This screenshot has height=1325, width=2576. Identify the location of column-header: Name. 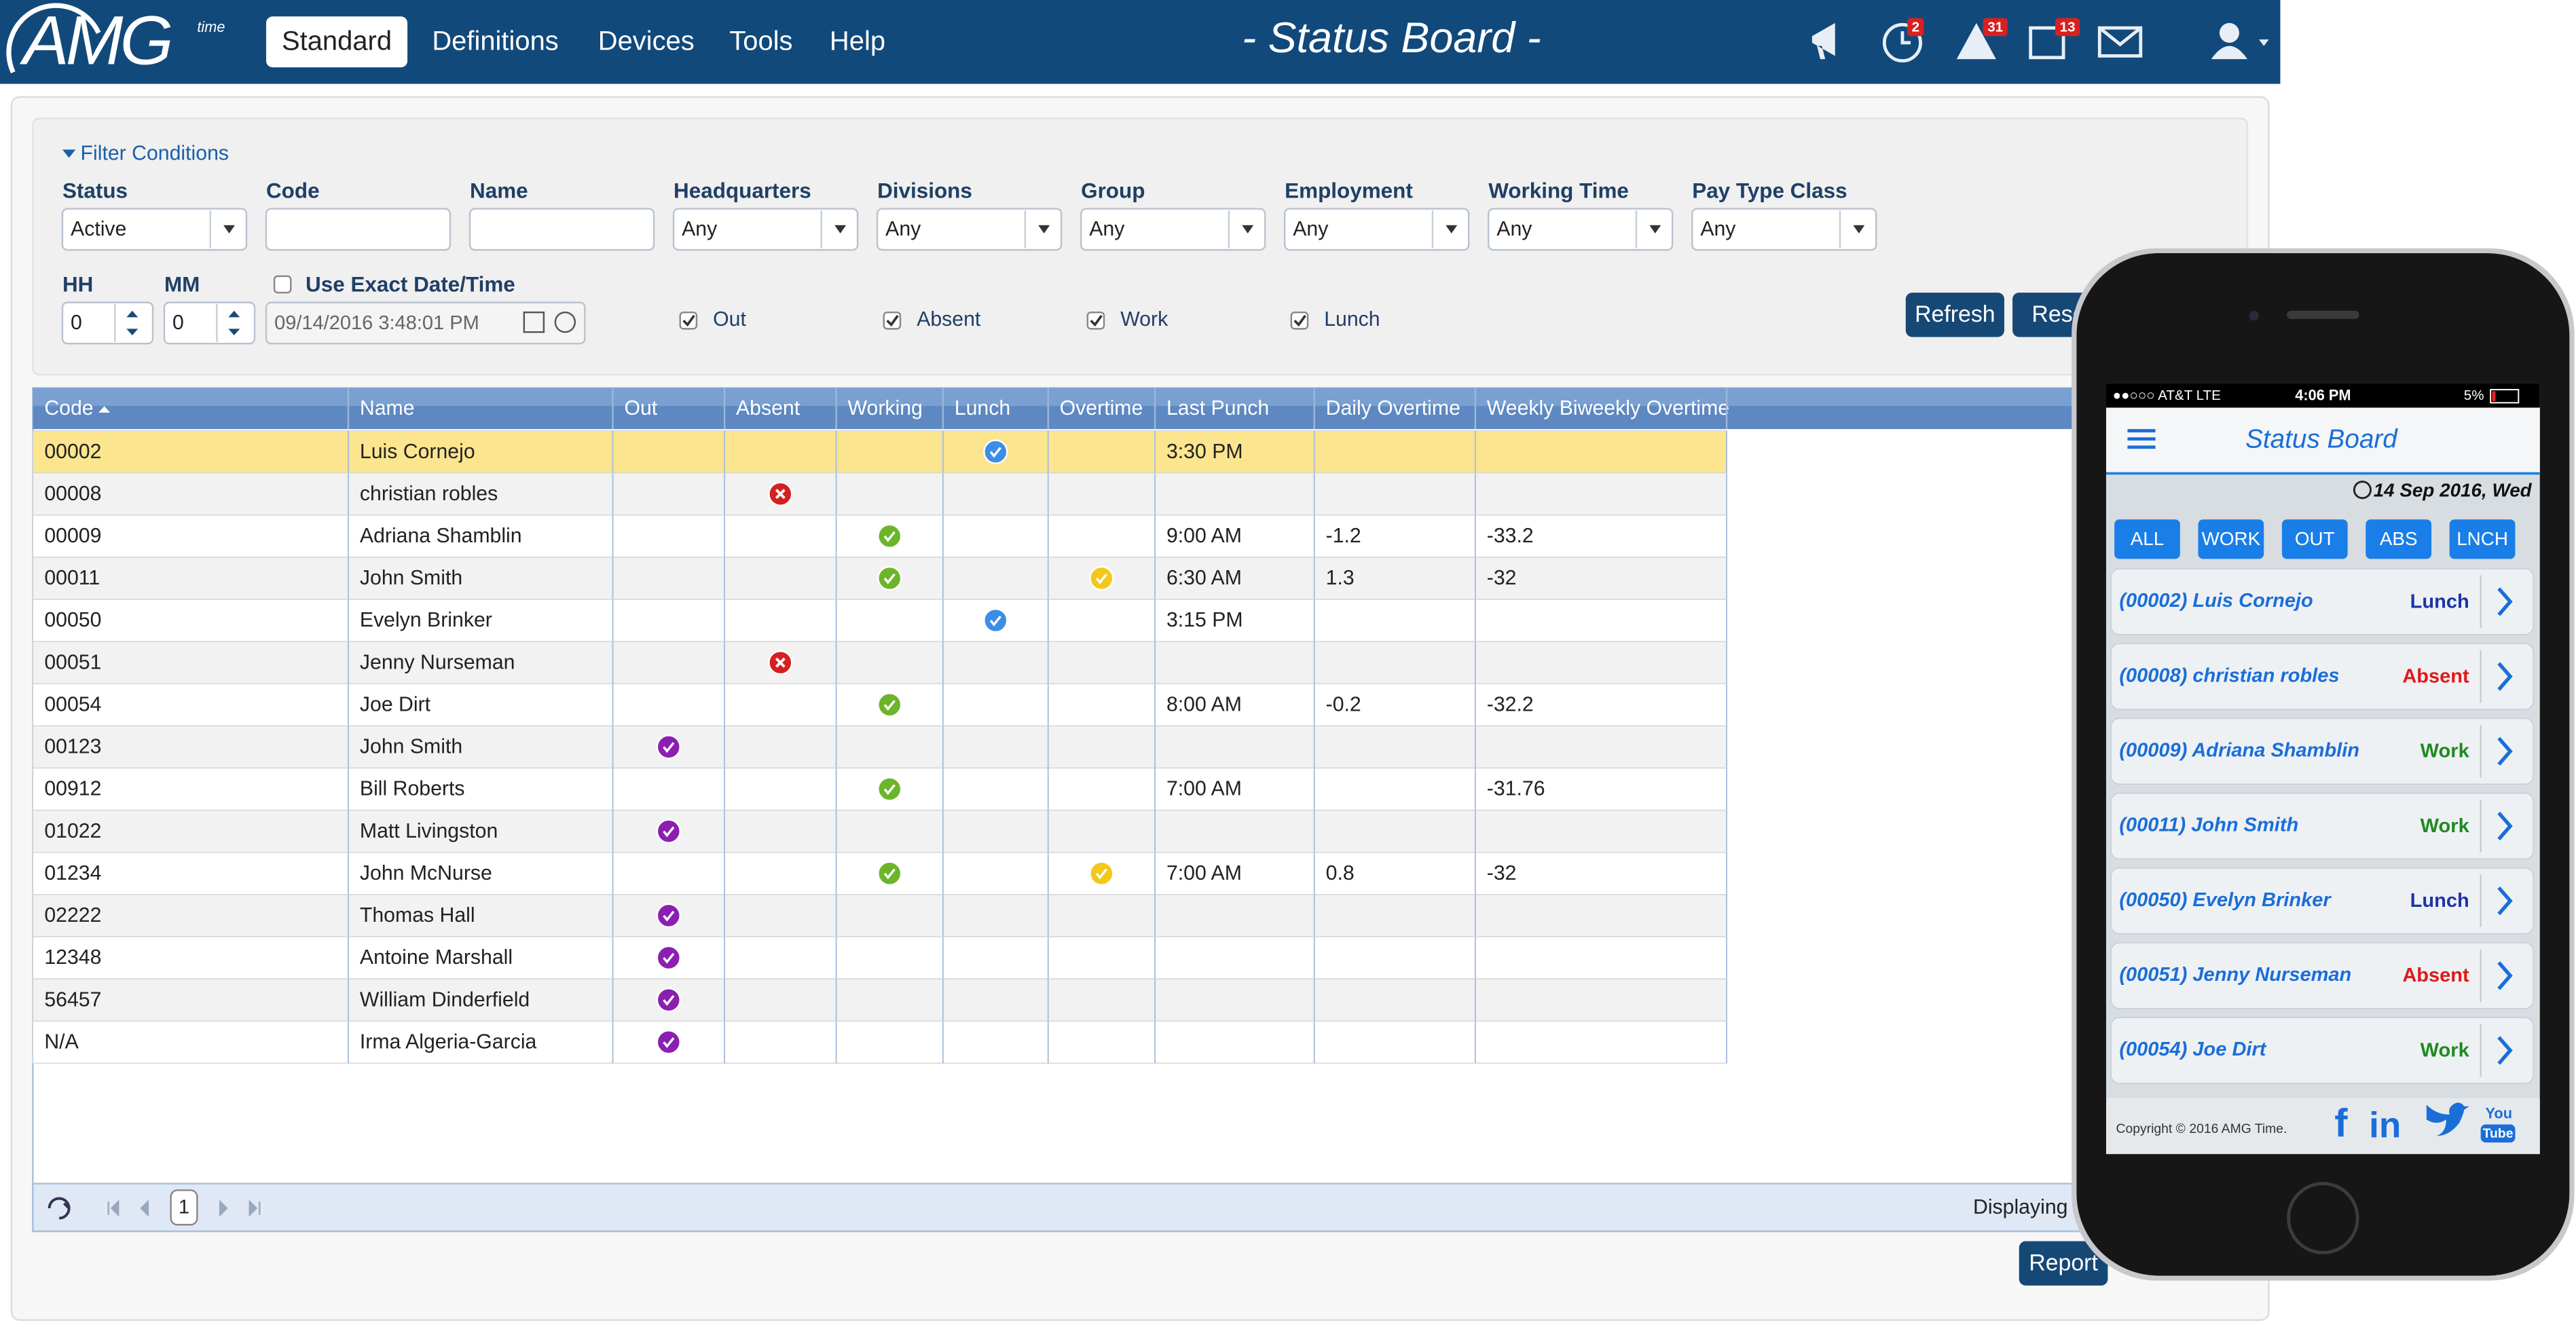
(387, 408).